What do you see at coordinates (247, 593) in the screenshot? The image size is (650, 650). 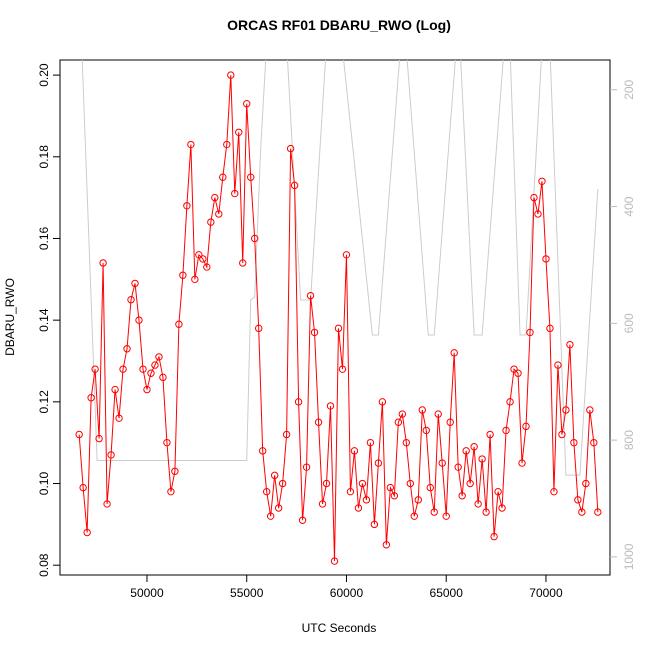 I see `x-tick-label: 55000` at bounding box center [247, 593].